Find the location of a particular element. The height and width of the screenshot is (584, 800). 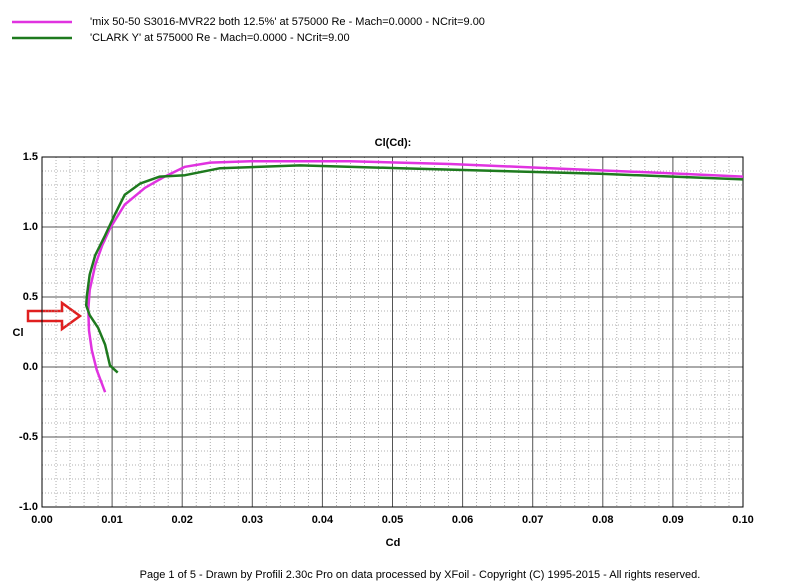

x-tick-label: 0.10 is located at coordinates (742, 520).